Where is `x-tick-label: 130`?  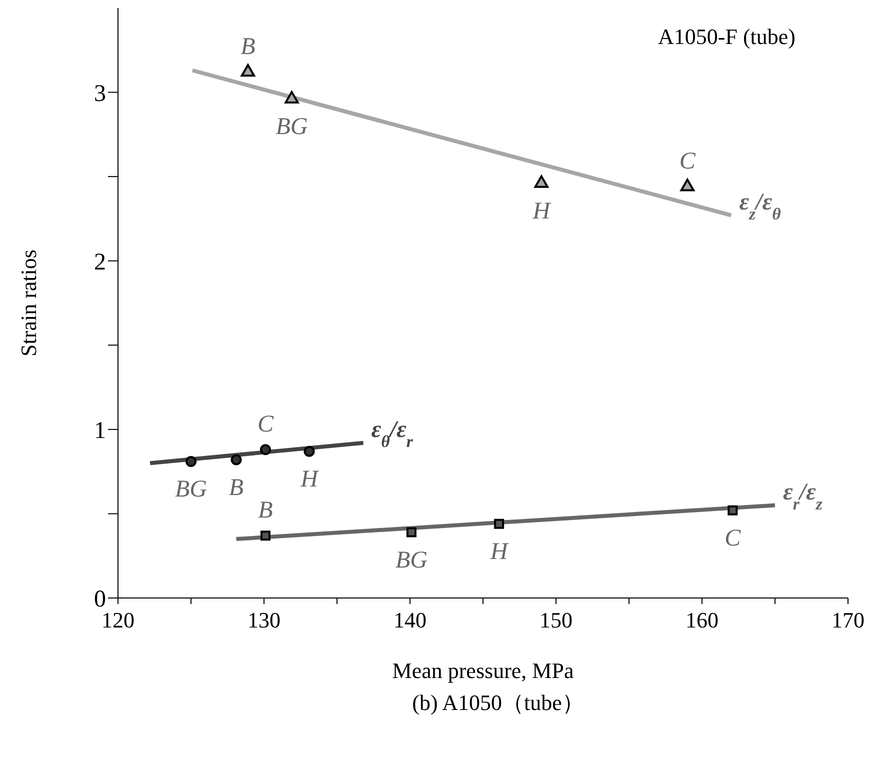
x-tick-label: 130 is located at coordinates (264, 620).